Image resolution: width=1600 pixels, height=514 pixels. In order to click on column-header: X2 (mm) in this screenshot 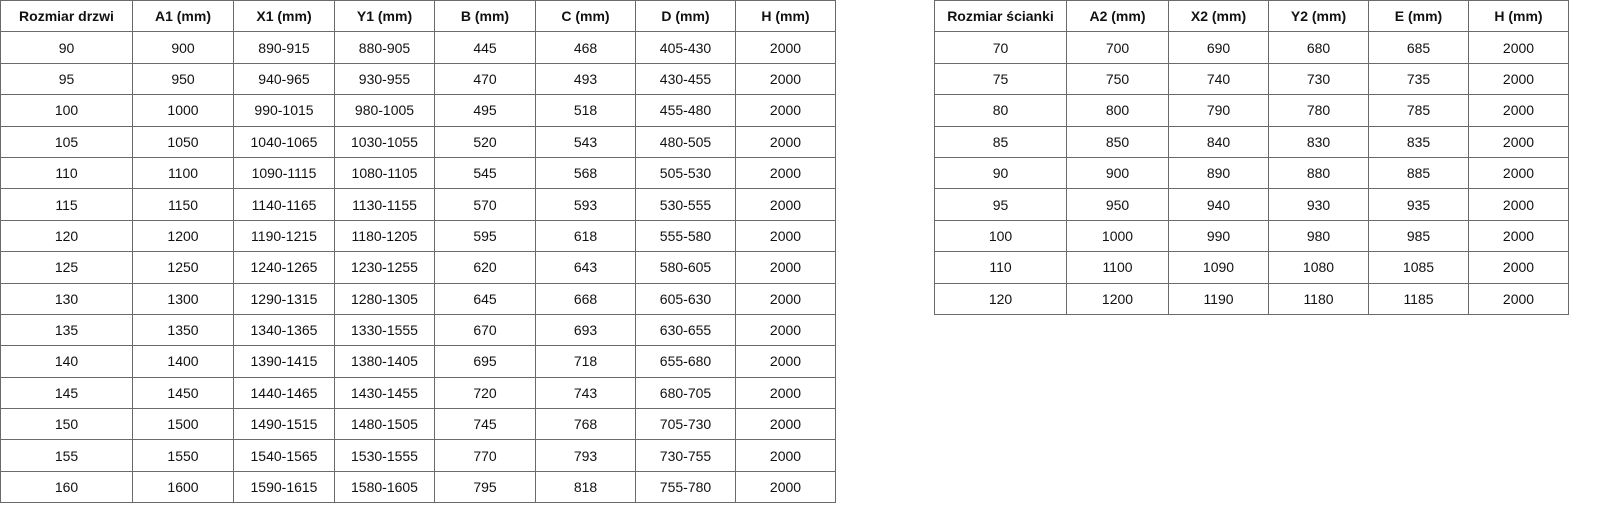, I will do `click(1218, 16)`.